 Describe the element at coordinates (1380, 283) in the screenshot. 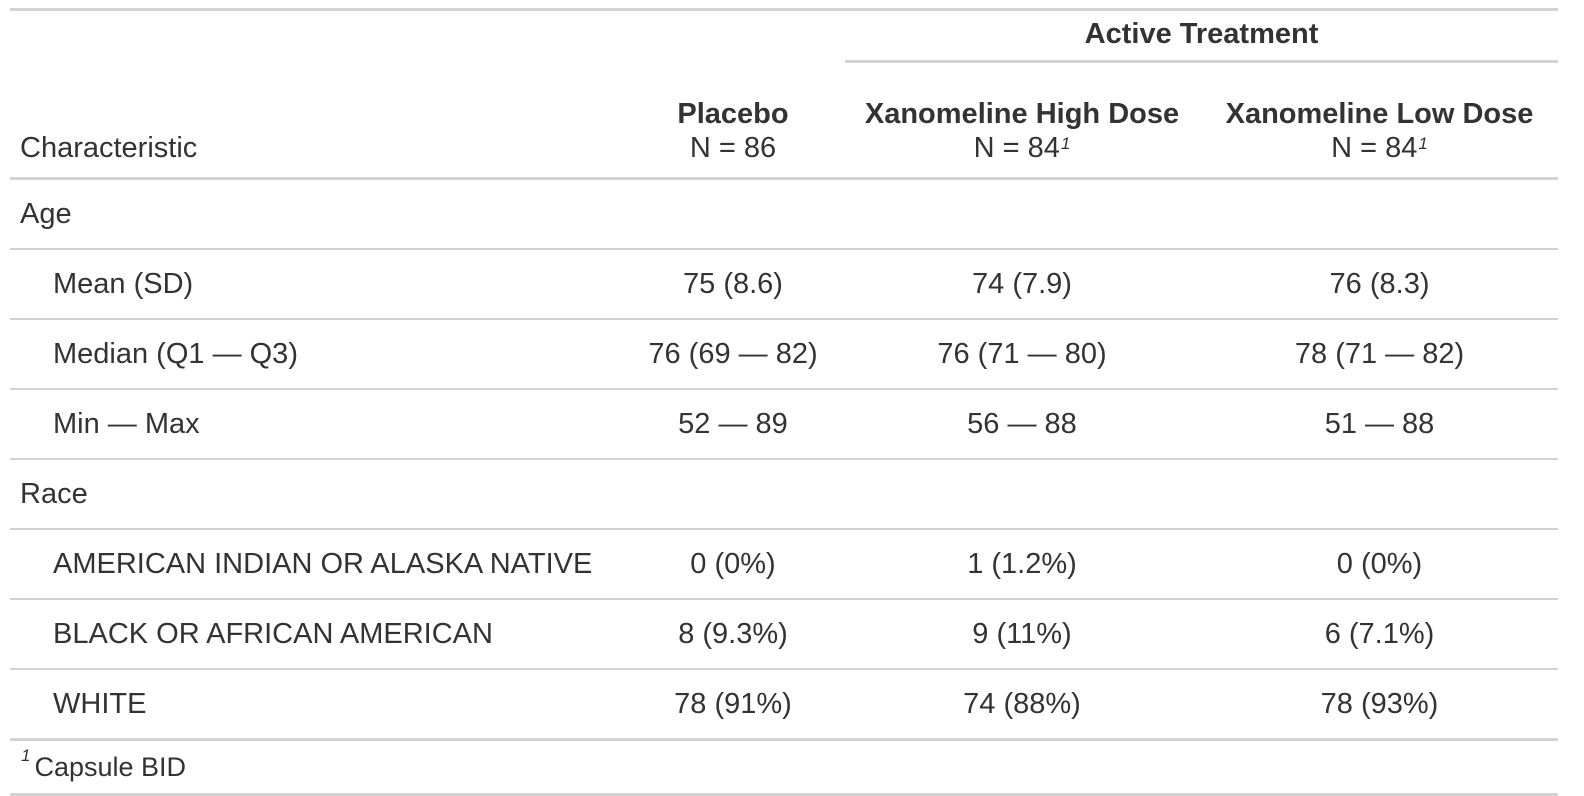

I see `cell-low-dose: 76 (8.3)` at that location.